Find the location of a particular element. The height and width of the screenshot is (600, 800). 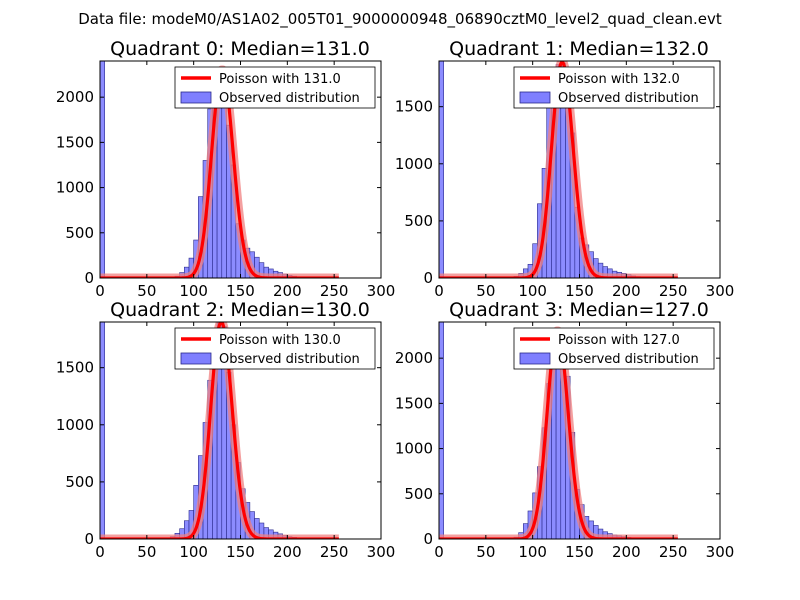

poisson-curve is located at coordinates (220, 430).